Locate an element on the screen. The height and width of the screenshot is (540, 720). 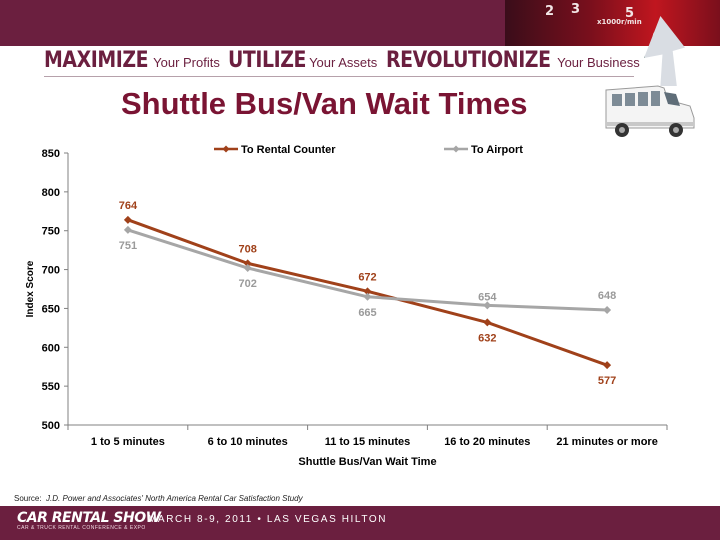
y-tick-label: 600 is located at coordinates (51, 348).